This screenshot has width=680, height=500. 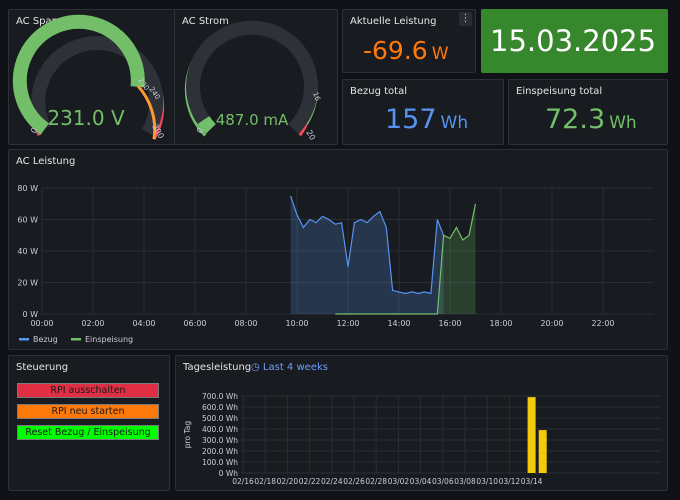 What do you see at coordinates (146, 112) in the screenshot?
I see `gauge-orange-zone` at bounding box center [146, 112].